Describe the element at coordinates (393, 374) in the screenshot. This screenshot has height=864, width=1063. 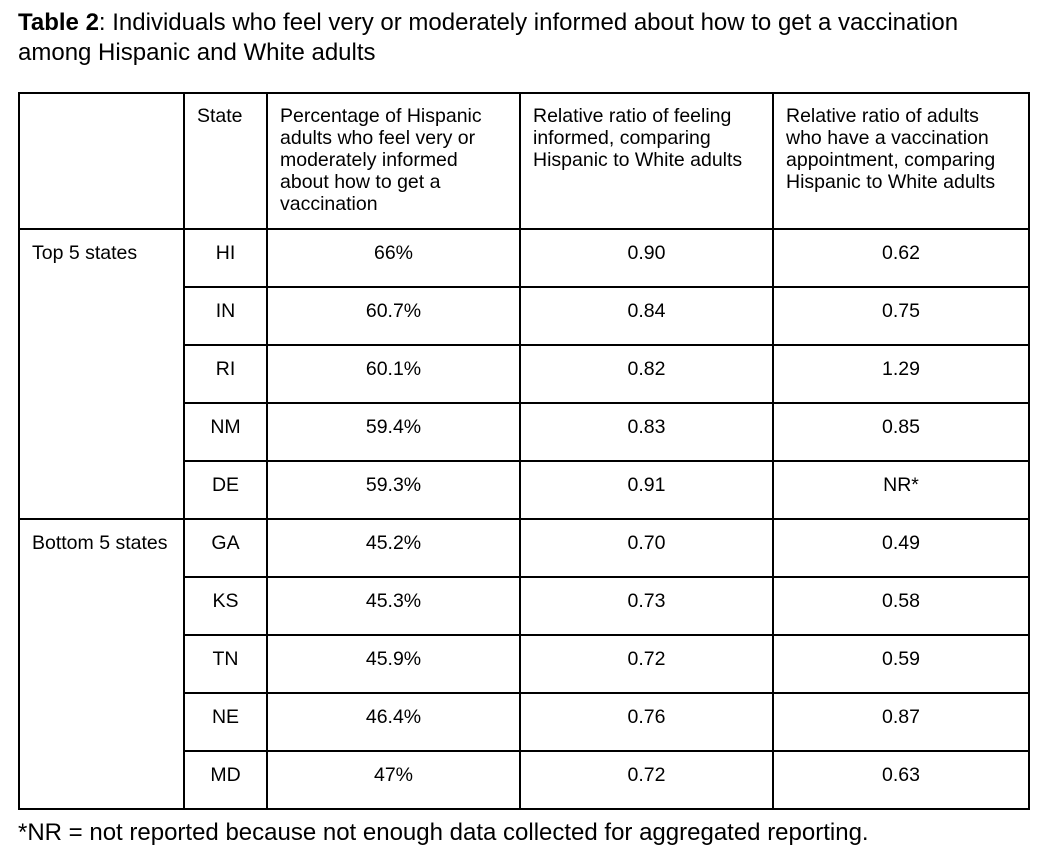
I see `pct-informed-cell: 60.1%` at that location.